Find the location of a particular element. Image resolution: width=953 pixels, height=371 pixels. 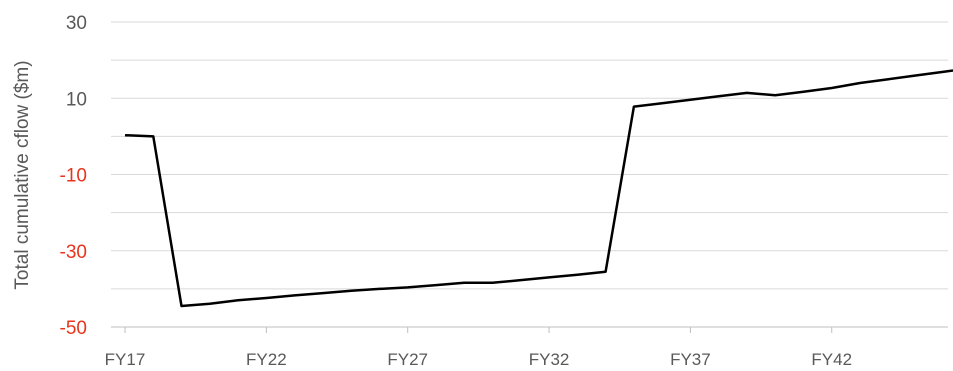

x-tick-label: FY37 is located at coordinates (690, 359).